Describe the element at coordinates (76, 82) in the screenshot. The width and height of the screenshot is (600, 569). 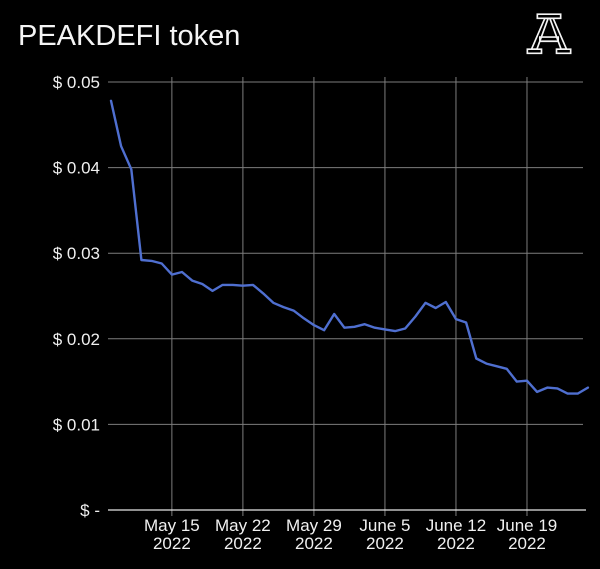
I see `y-tick-label: $ 0.05` at that location.